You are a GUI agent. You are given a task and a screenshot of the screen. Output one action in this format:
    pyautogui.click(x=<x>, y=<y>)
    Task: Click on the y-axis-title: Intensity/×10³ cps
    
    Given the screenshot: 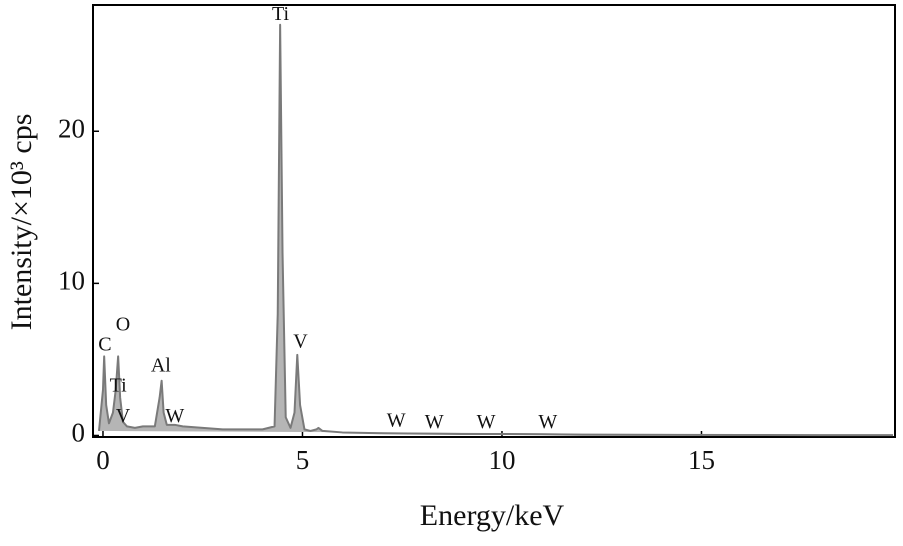 What is the action you would take?
    pyautogui.click(x=21, y=222)
    